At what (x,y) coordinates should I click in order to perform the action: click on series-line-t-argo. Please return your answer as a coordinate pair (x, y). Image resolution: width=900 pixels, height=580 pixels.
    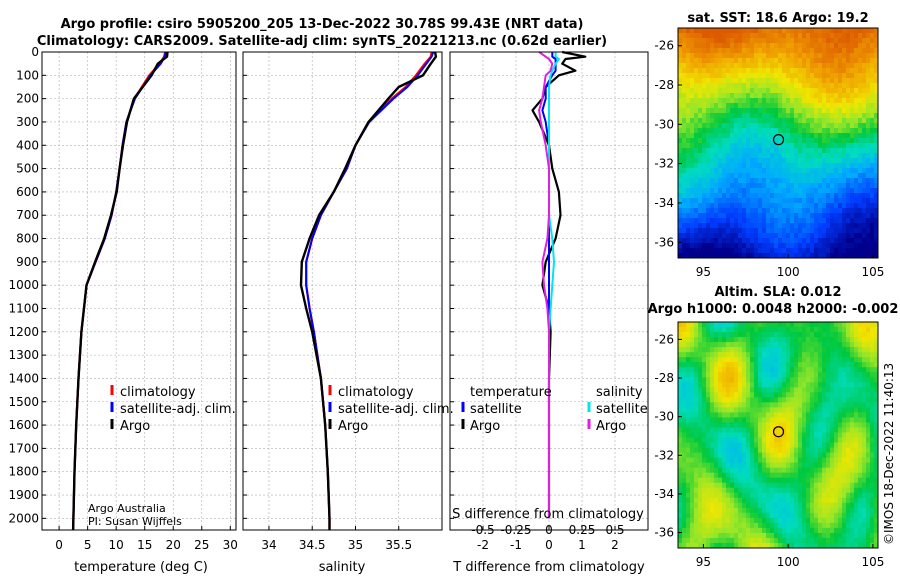
    Looking at the image, I should click on (559, 284).